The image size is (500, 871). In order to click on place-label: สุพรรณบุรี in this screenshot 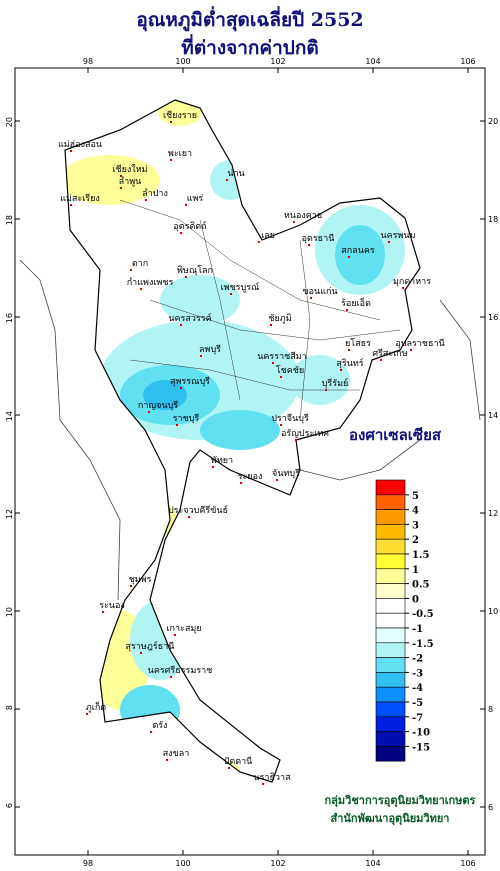, I will do `click(190, 381)`.